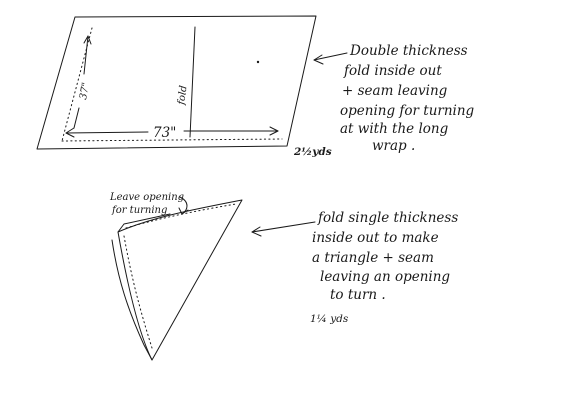 The width and height of the screenshot is (570, 402). Describe the element at coordinates (329, 319) in the screenshot. I see `bottom-yardage-label: 1¼ yds` at that location.